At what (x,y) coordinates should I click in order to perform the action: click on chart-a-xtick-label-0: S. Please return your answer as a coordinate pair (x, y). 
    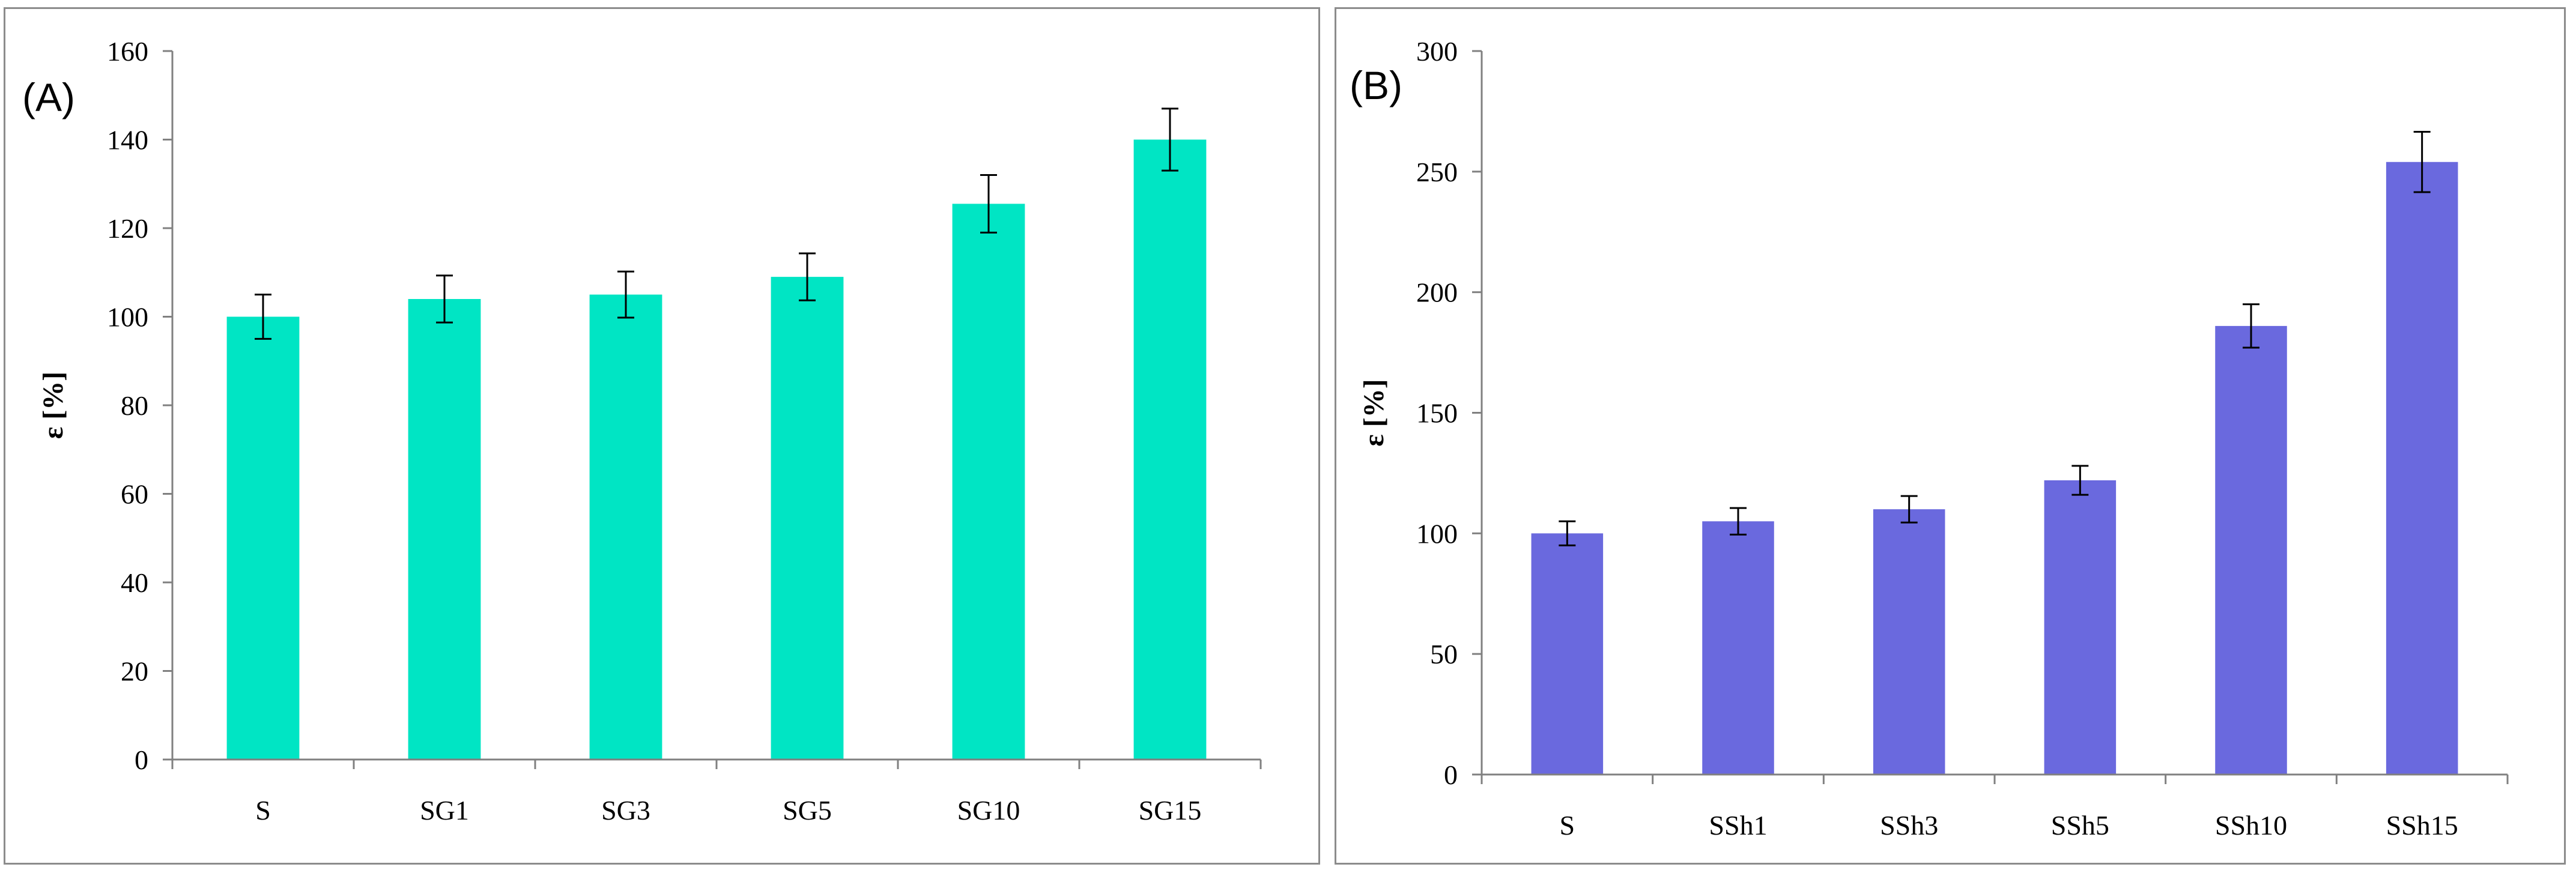
    Looking at the image, I should click on (263, 810).